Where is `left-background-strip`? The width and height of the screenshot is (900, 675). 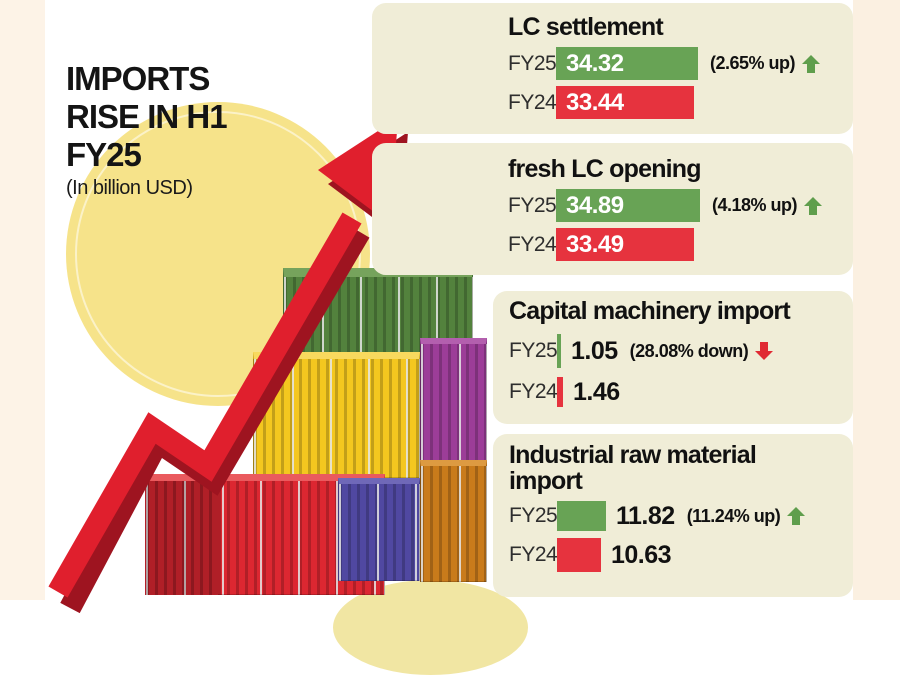
left-background-strip is located at coordinates (22, 300).